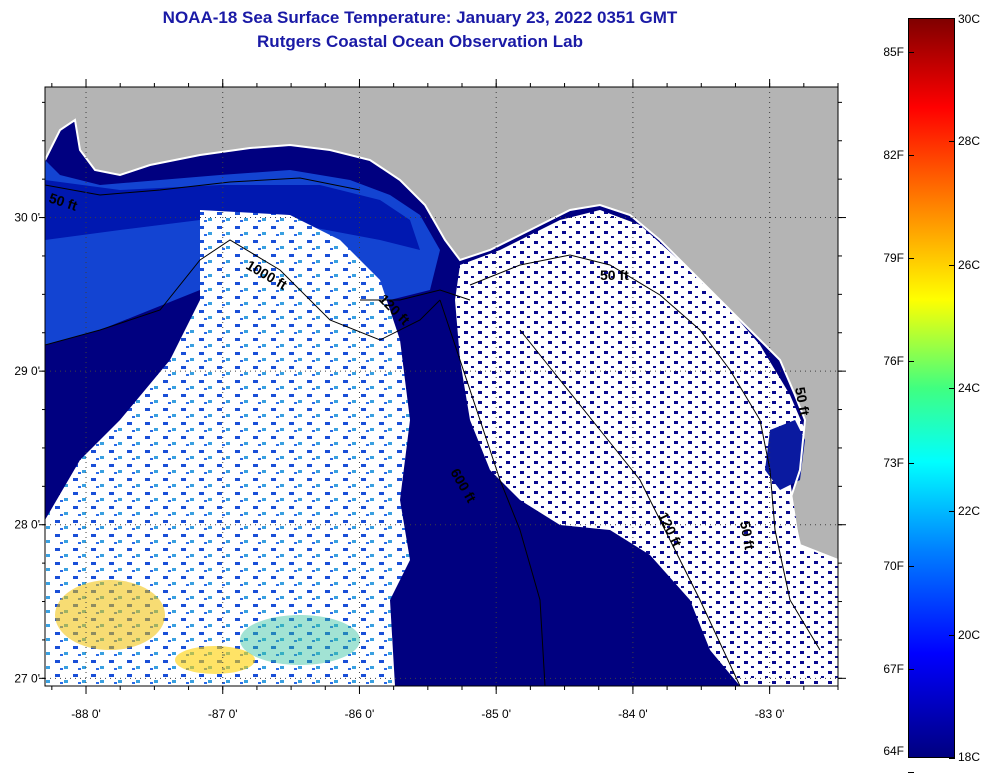 The width and height of the screenshot is (992, 773). What do you see at coordinates (243, 292) in the screenshot?
I see `contour-1000ft` at bounding box center [243, 292].